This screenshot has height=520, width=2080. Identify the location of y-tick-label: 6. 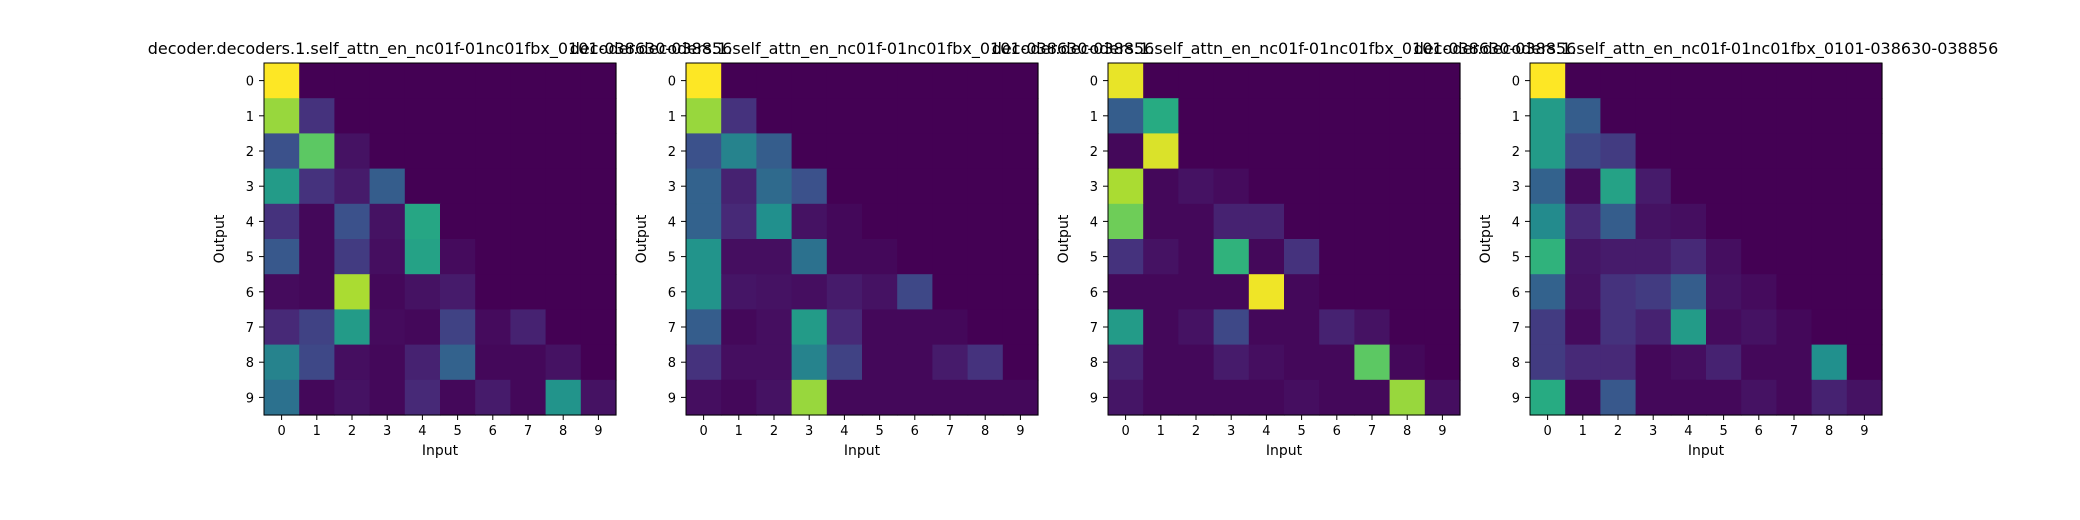
(1094, 293).